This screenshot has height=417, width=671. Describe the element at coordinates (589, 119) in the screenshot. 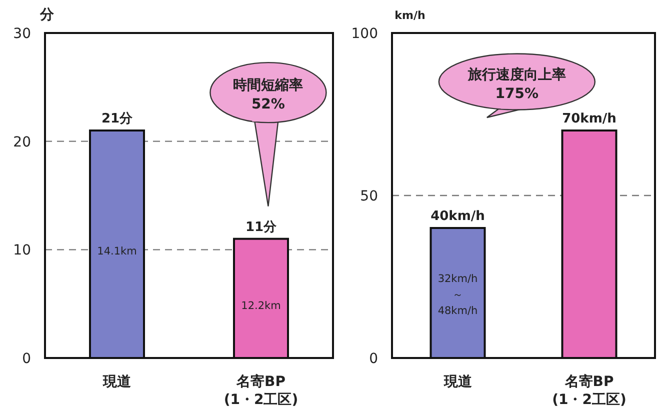

I see `data-label: 70km/h` at that location.